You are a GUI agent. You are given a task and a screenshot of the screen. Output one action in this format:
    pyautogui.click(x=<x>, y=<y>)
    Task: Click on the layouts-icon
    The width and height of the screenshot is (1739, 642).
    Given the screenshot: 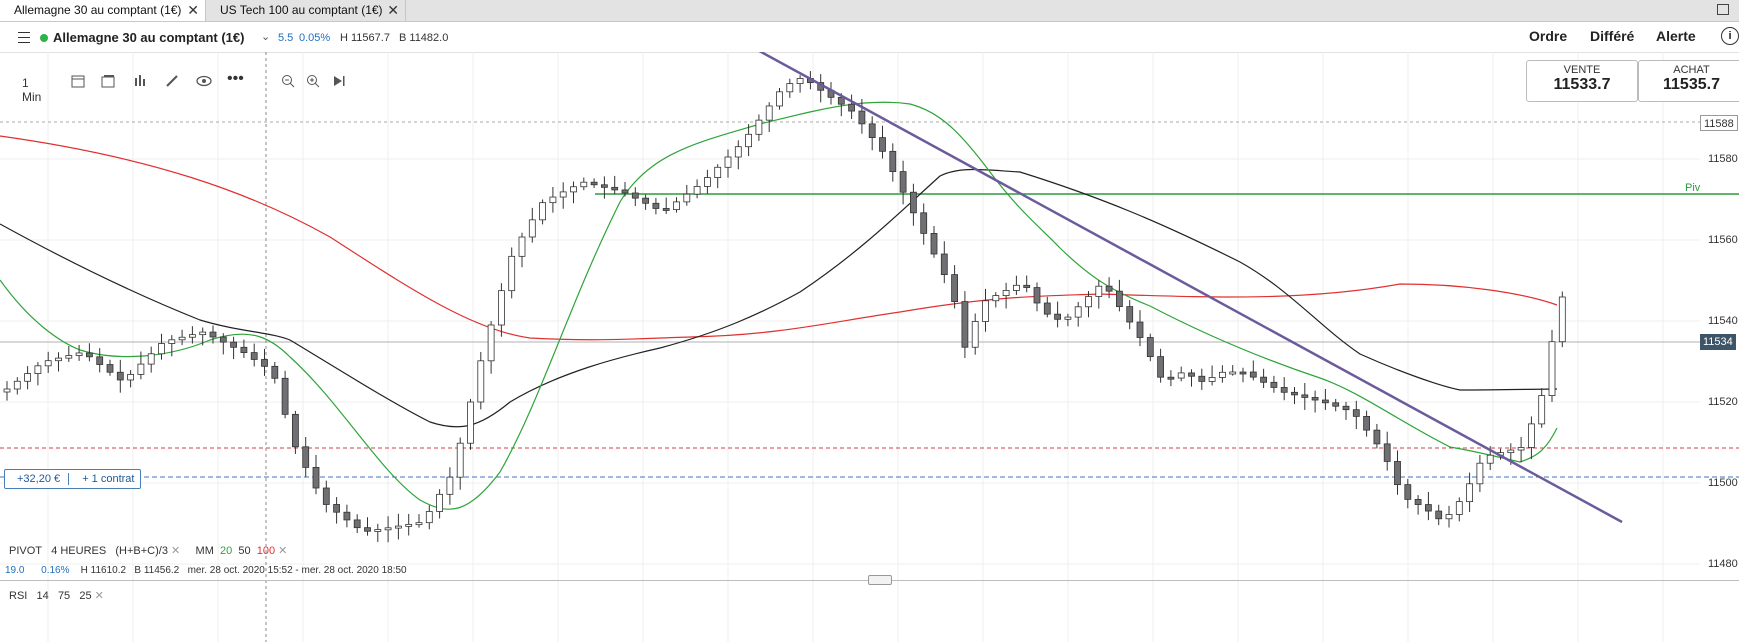 What is the action you would take?
    pyautogui.click(x=108, y=81)
    